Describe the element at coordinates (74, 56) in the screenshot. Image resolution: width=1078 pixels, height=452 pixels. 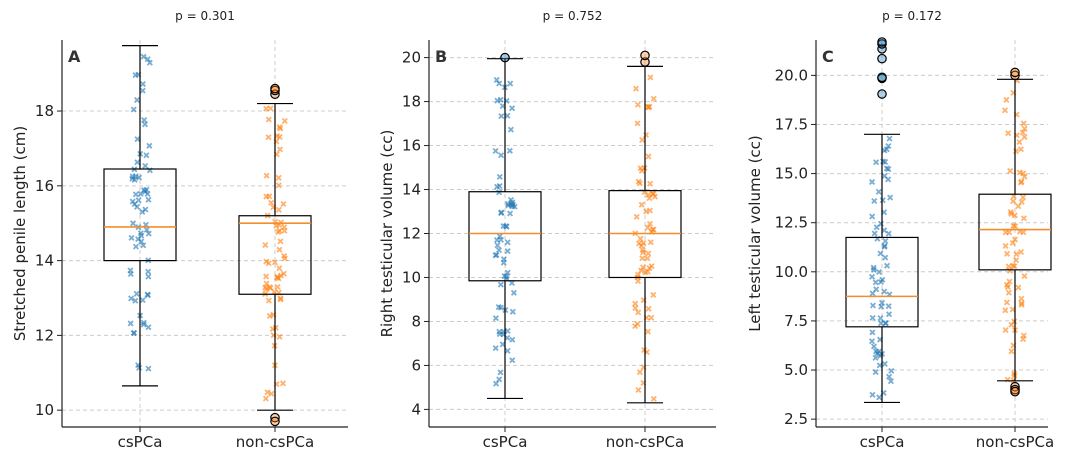
I see `panel-label: A` at that location.